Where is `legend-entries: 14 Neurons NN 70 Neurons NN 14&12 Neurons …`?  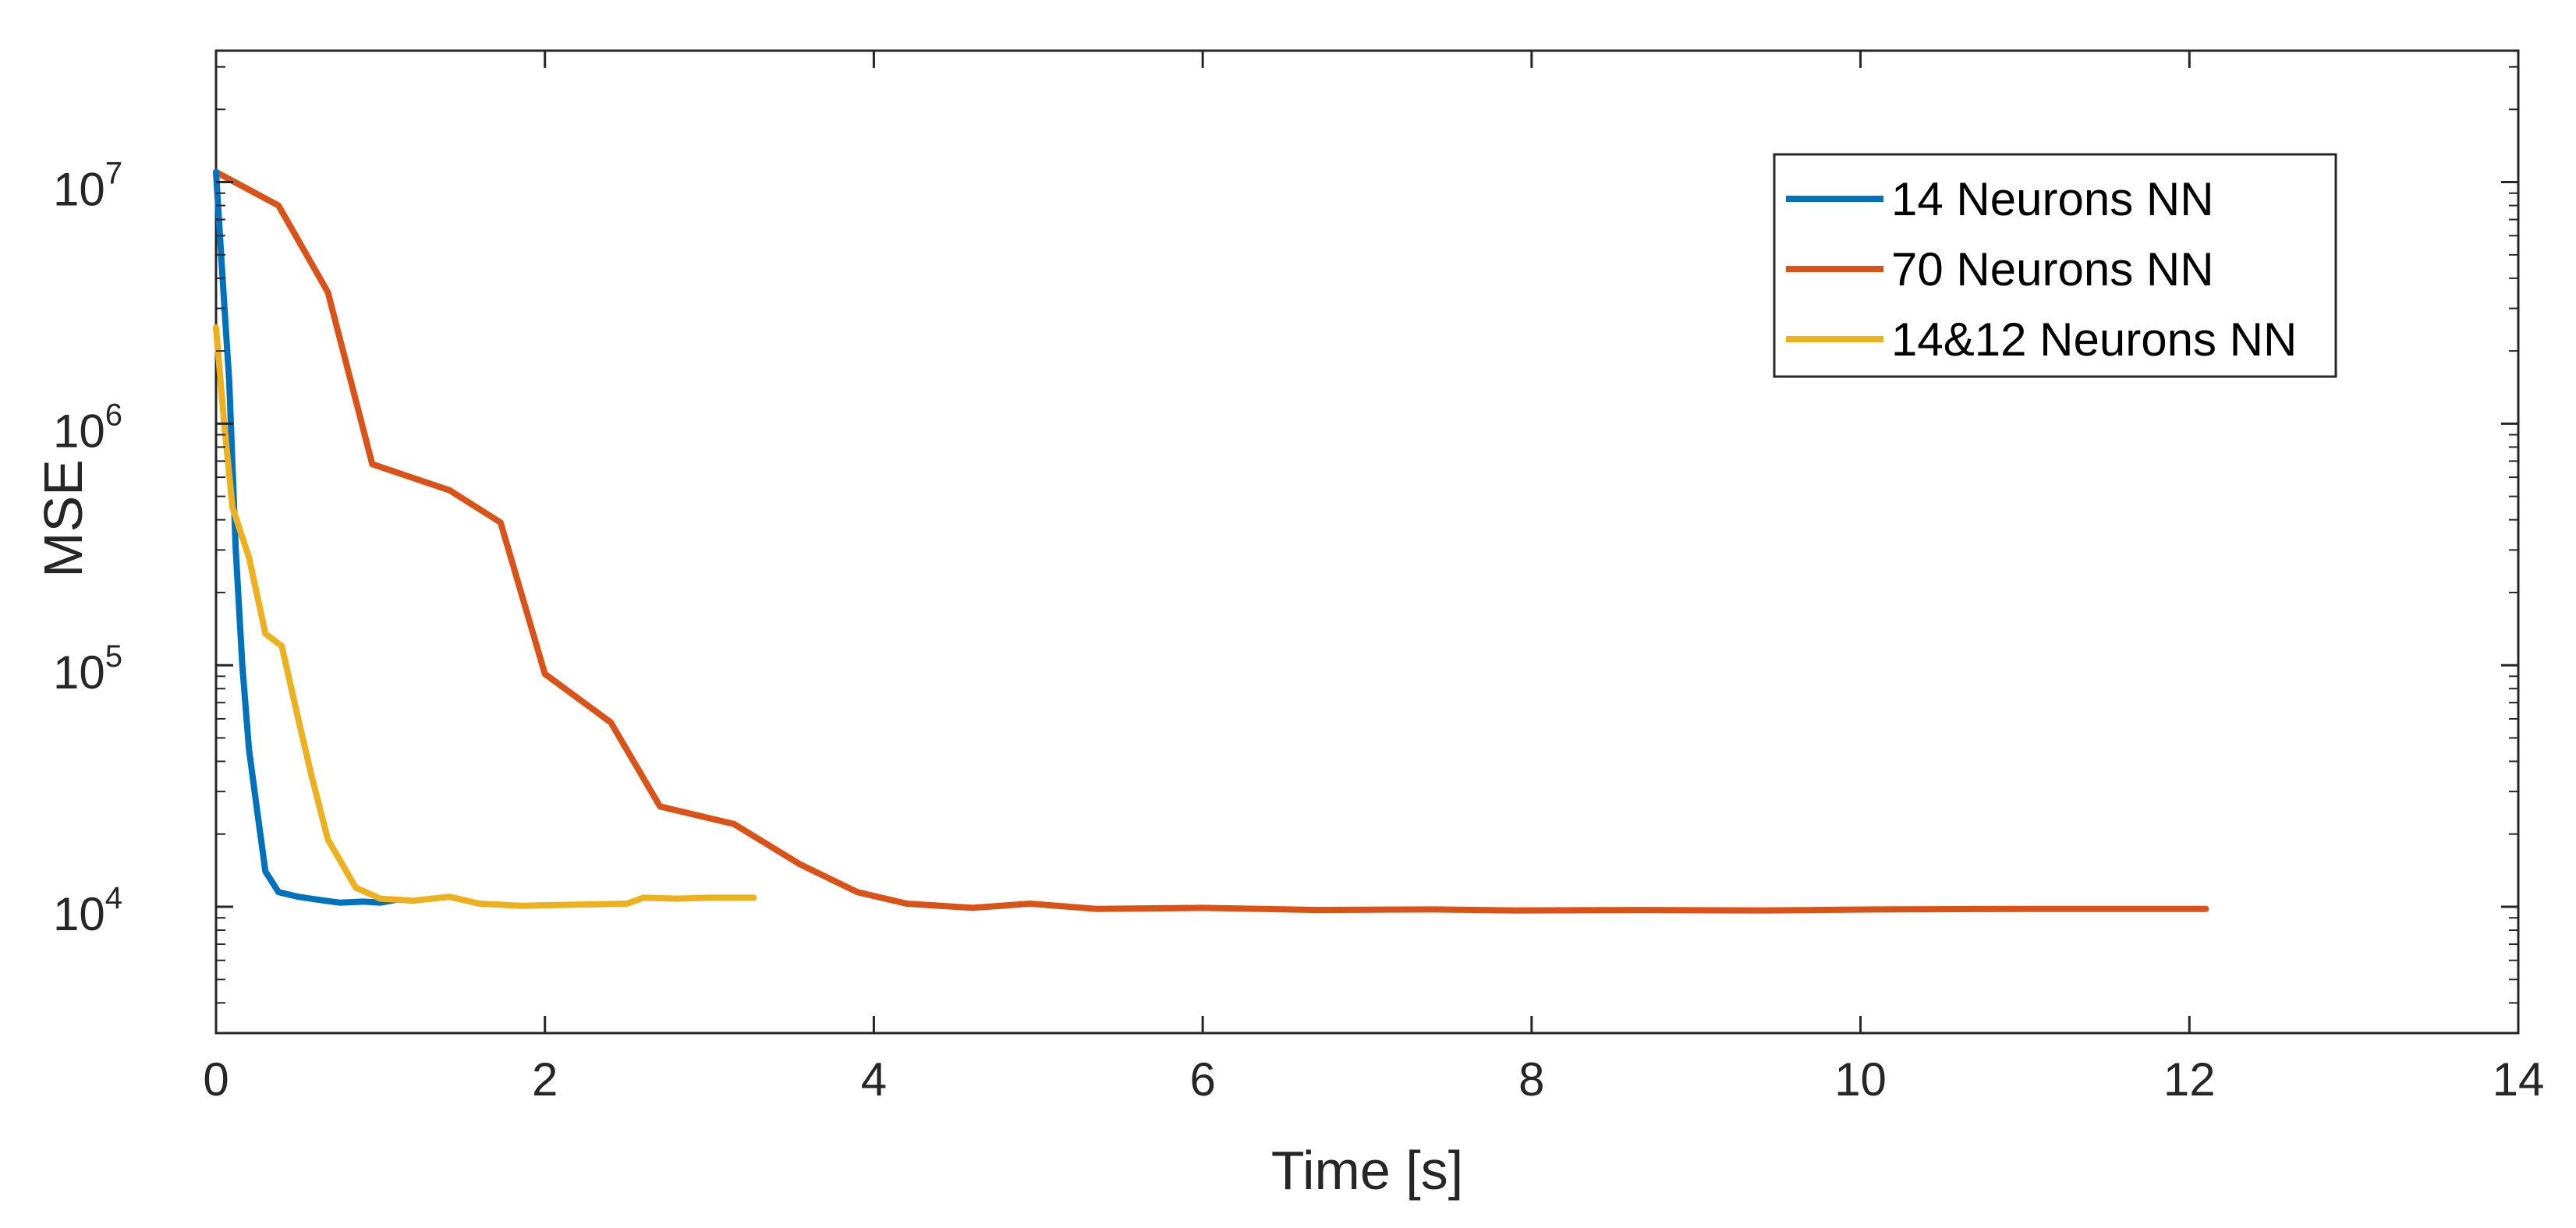
legend-entries: 14 Neurons NN 70 Neurons NN 14&12 Neurons … is located at coordinates (2041, 269).